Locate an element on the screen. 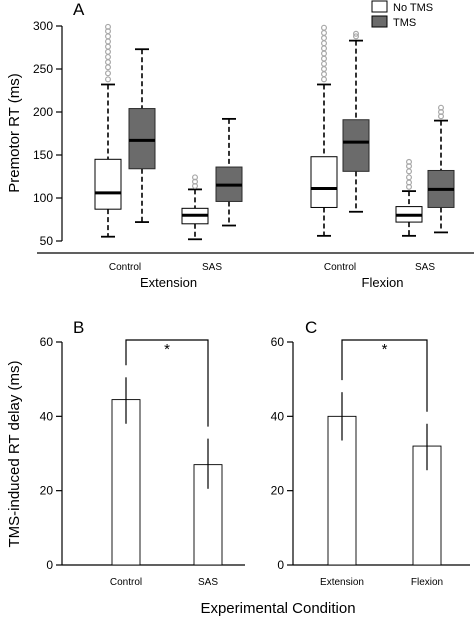  panel-a-group-label: Extension is located at coordinates (168, 282).